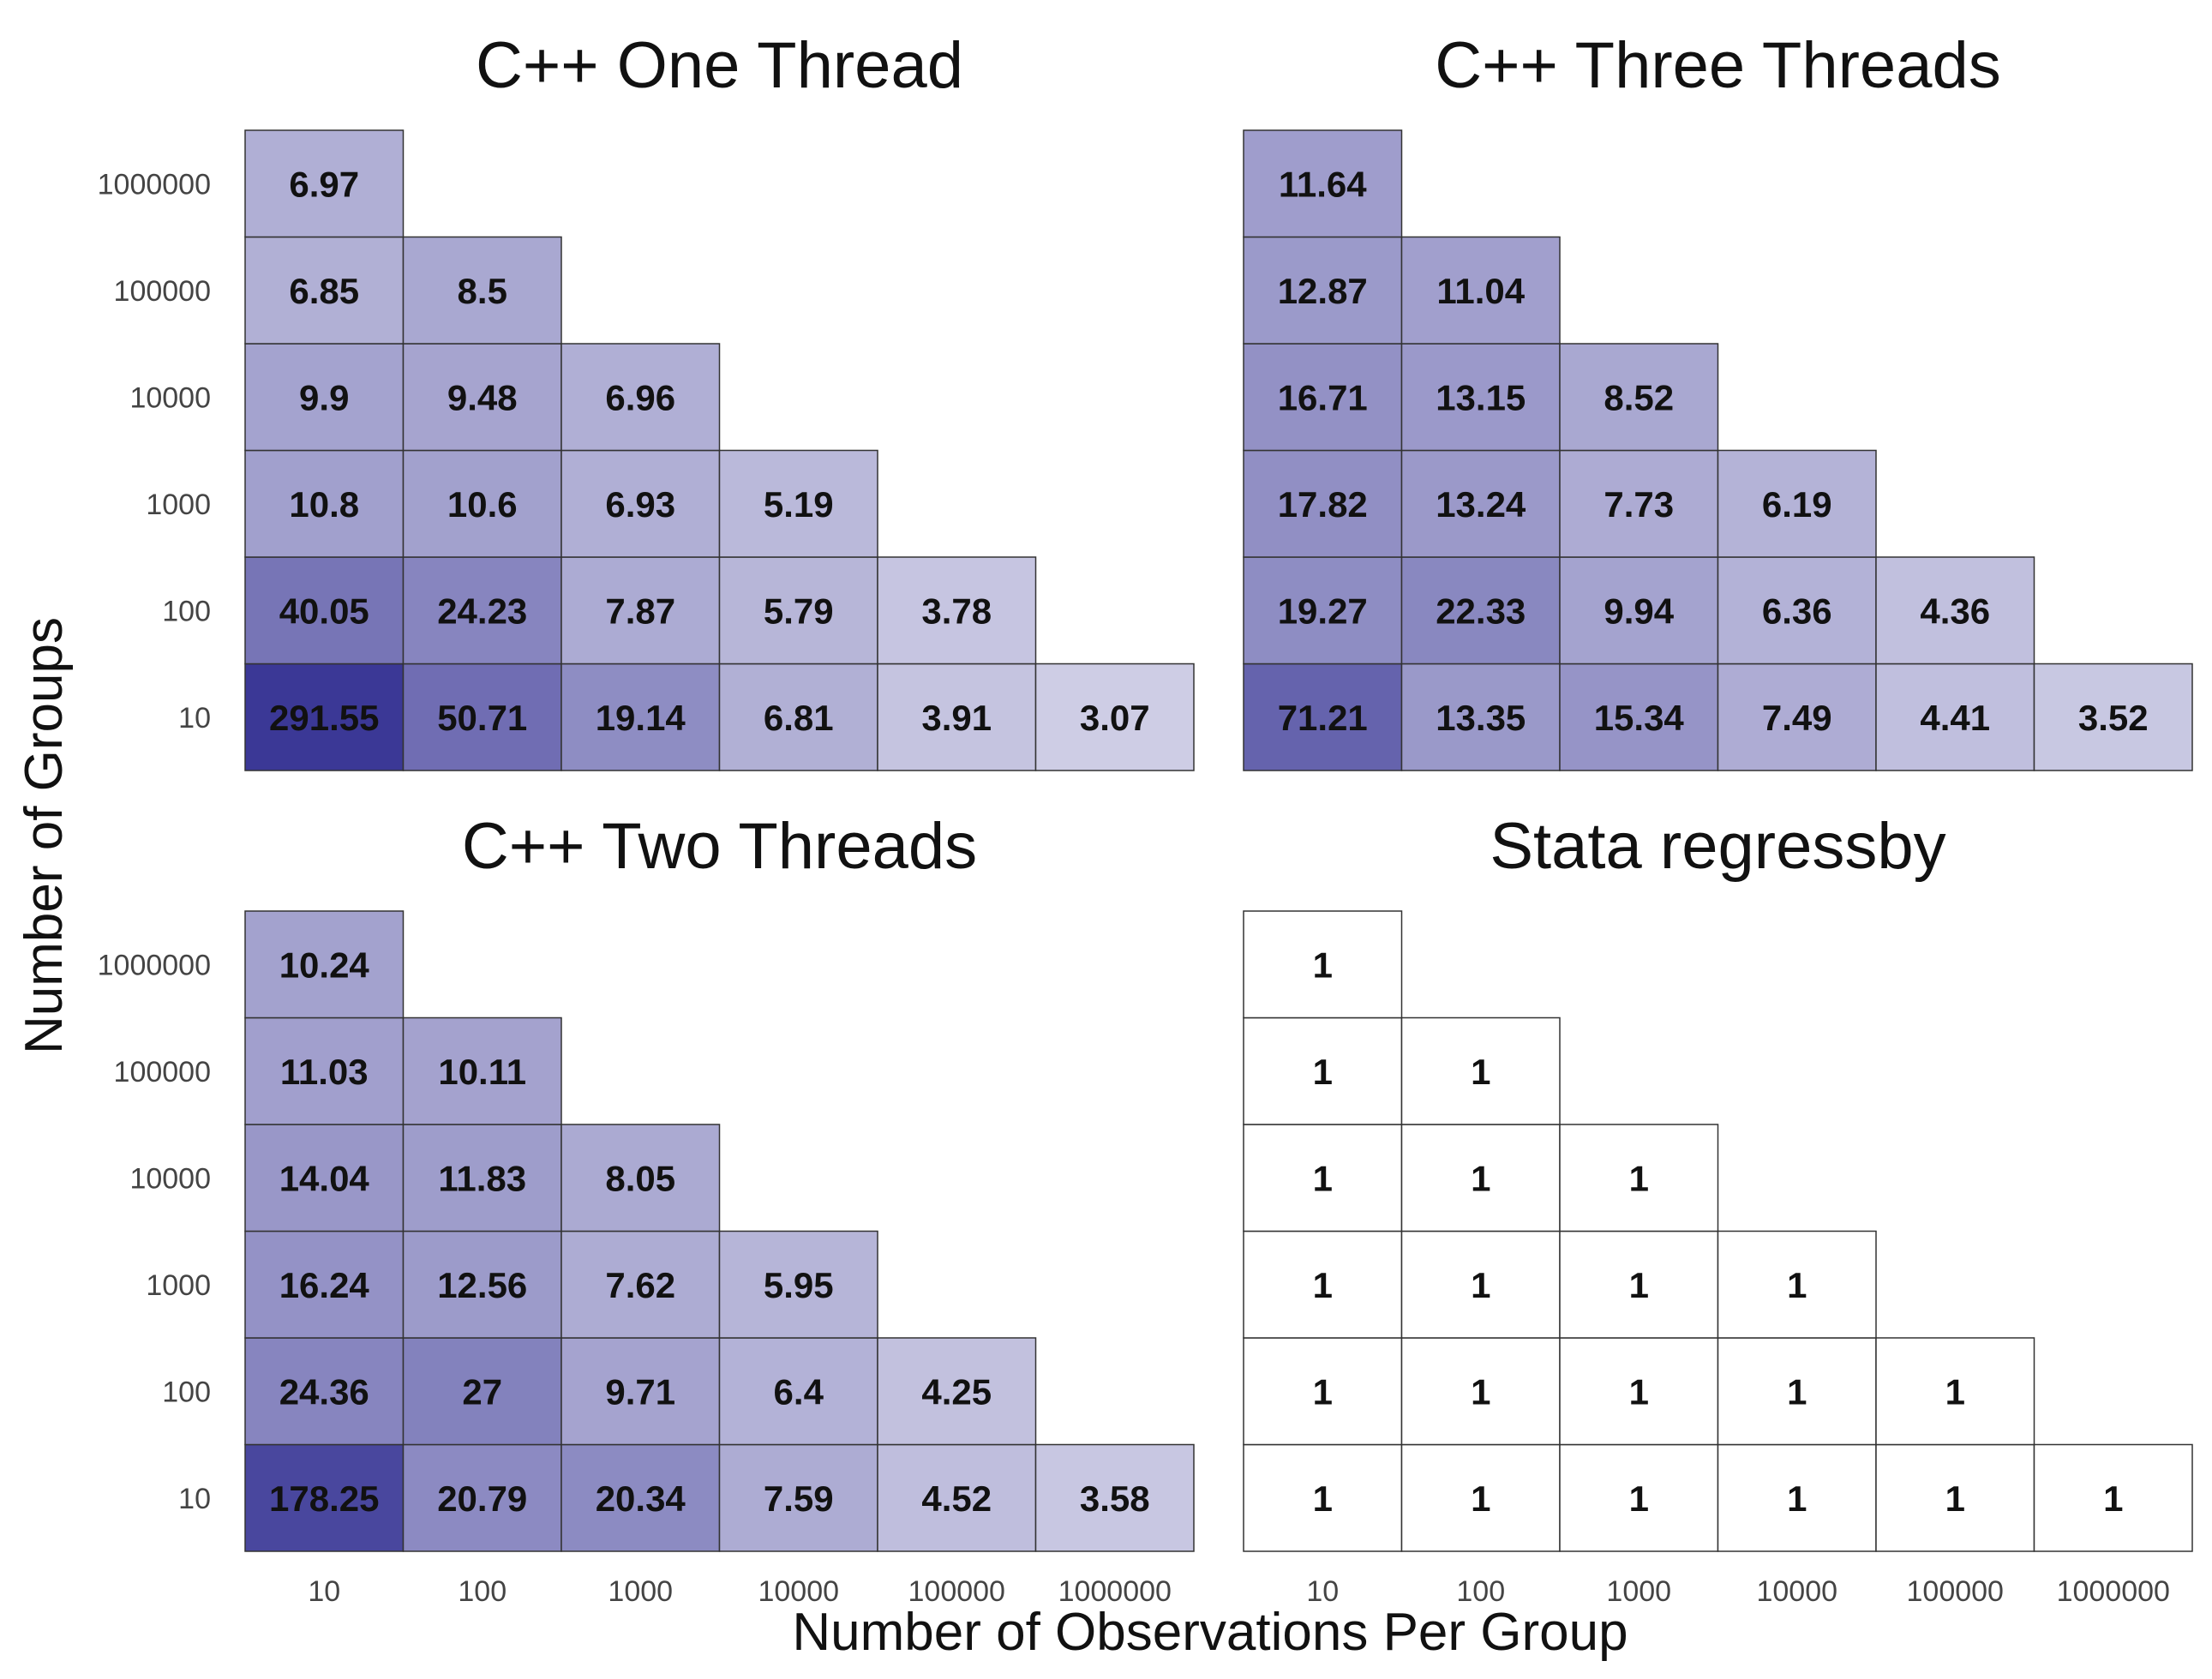  I want to click on cell-value-label: 71.21, so click(1323, 718).